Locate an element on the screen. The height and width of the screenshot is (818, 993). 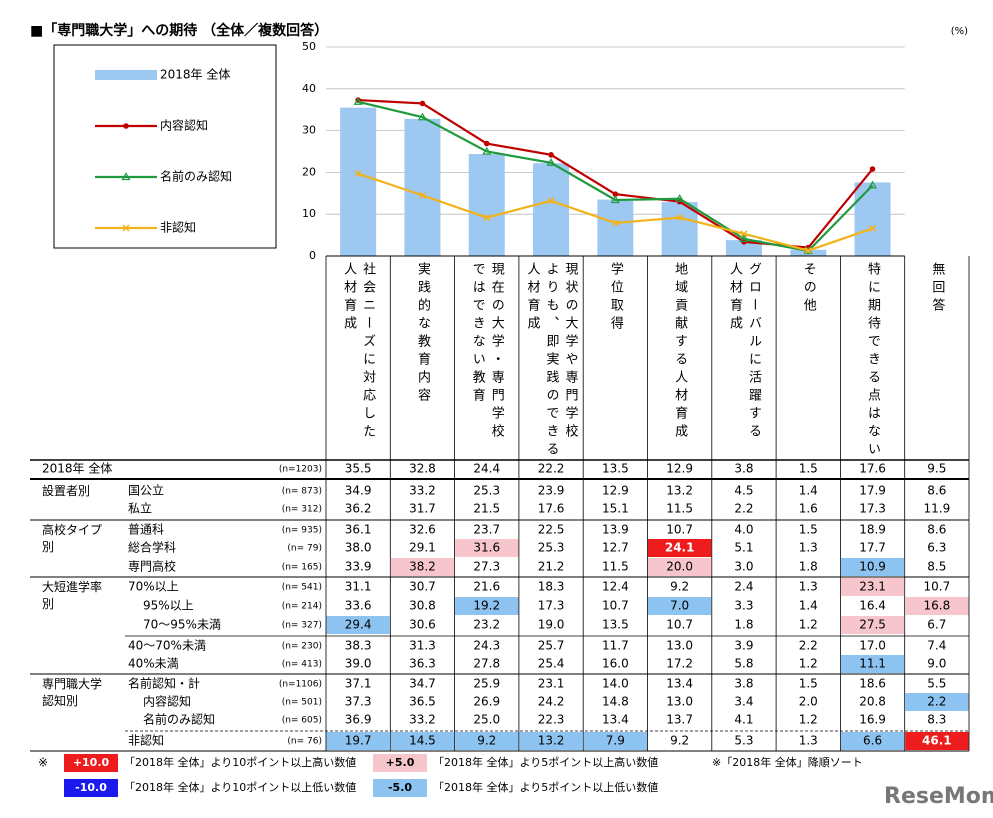
cell-value: 9.2 is located at coordinates (486, 741).